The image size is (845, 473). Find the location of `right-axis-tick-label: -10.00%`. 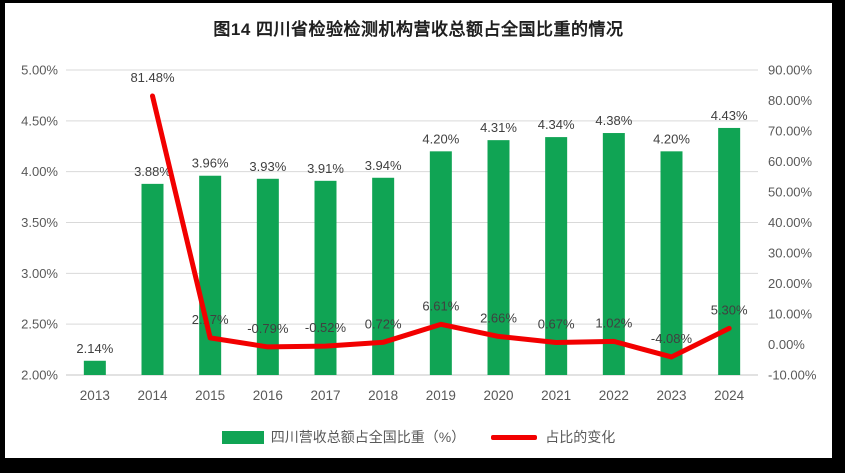

right-axis-tick-label: -10.00% is located at coordinates (792, 375).